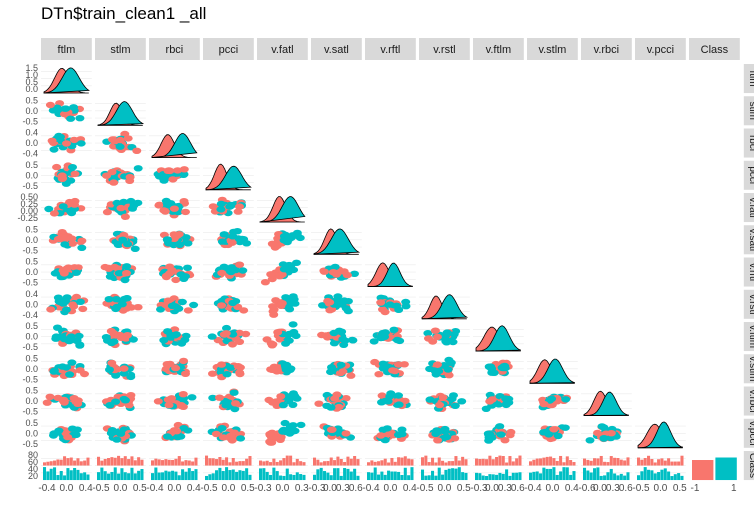 Image resolution: width=754 pixels, height=510 pixels. I want to click on scatter-rbci-stlm, so click(122, 142).